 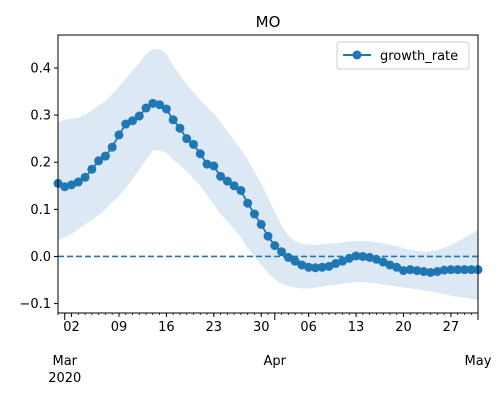 I want to click on y-tick-label: 0.4, so click(x=40, y=68).